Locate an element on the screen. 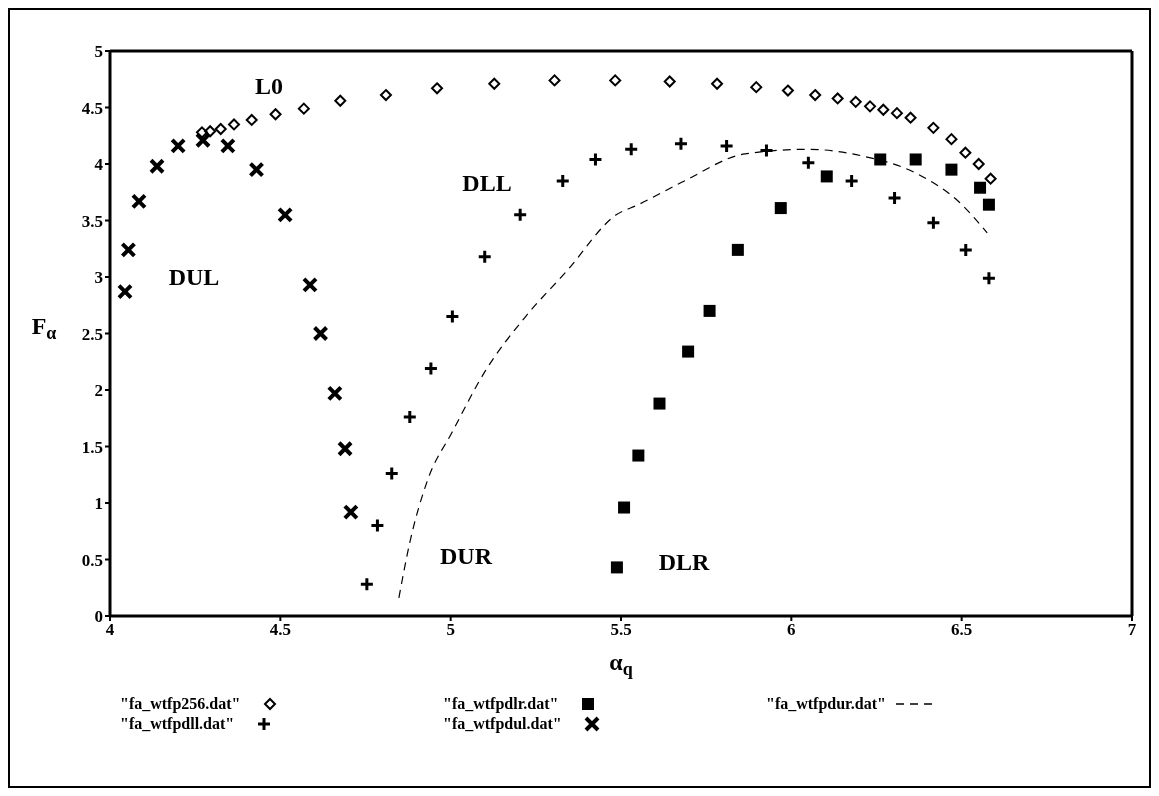 This screenshot has width=1159, height=796. x-tick-label: 5 is located at coordinates (450, 630).